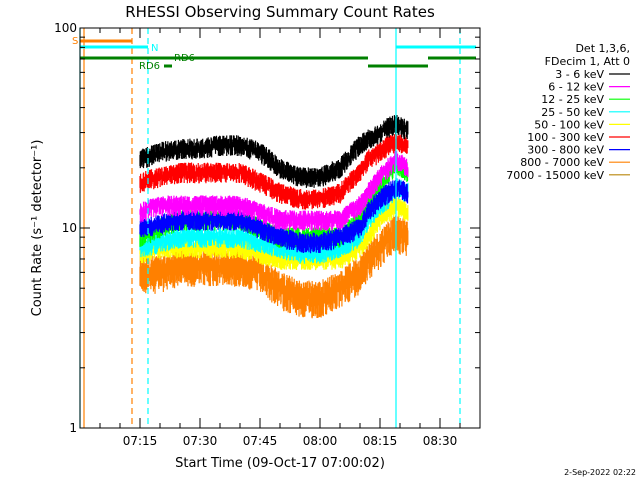 Image resolution: width=640 pixels, height=480 pixels. What do you see at coordinates (572, 112) in the screenshot?
I see `legend-label-3: 25 - 50 keV` at bounding box center [572, 112].